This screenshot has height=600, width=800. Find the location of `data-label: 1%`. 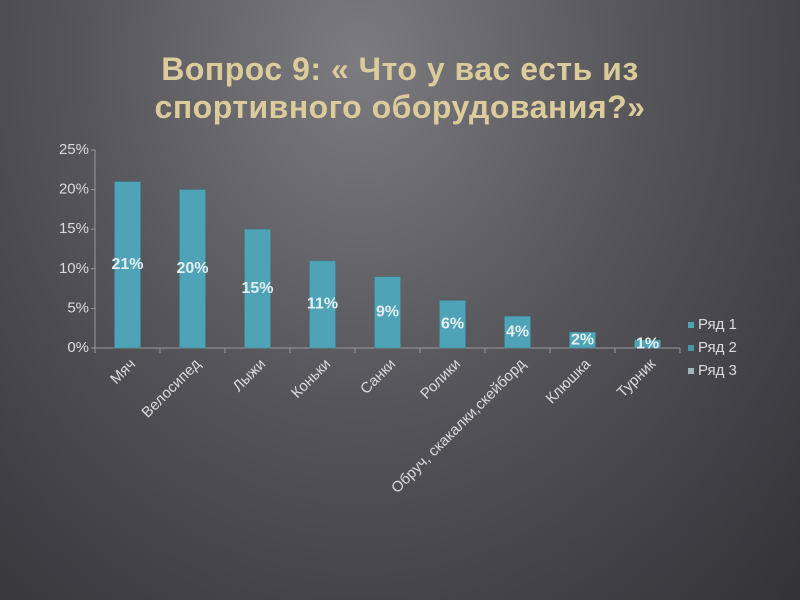

data-label: 1% is located at coordinates (647, 343).